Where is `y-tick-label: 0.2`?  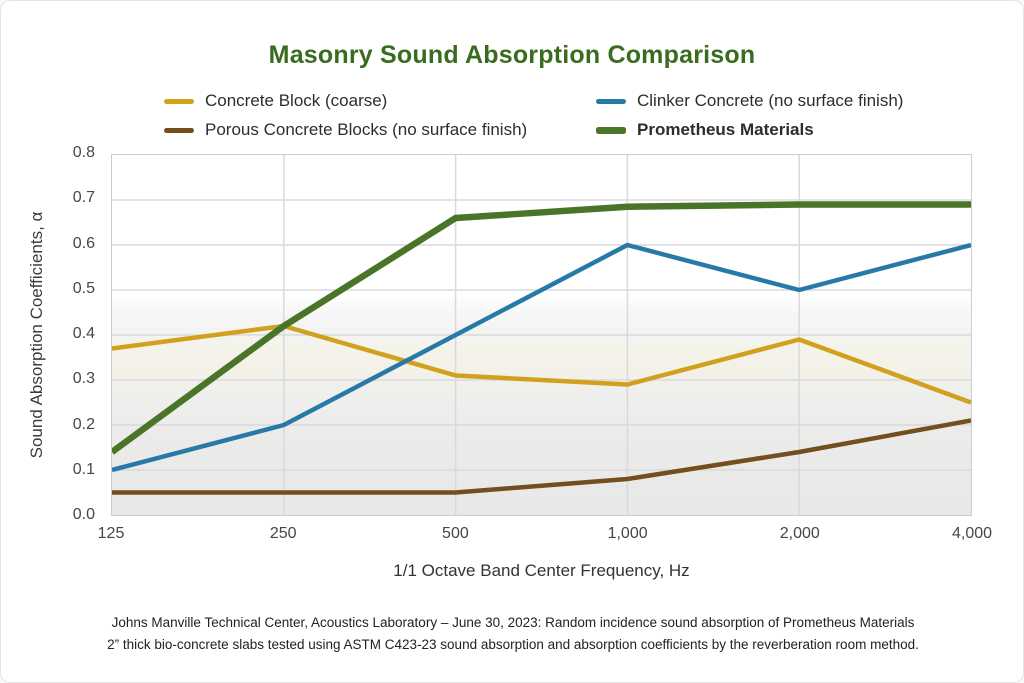
y-tick-label: 0.2 is located at coordinates (83, 424).